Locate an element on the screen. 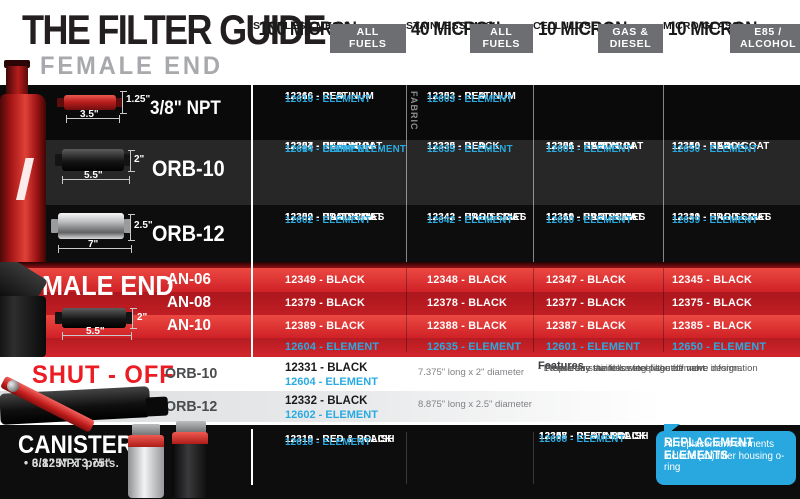  part-number: 12309 - HARD COAT is located at coordinates (334, 217).